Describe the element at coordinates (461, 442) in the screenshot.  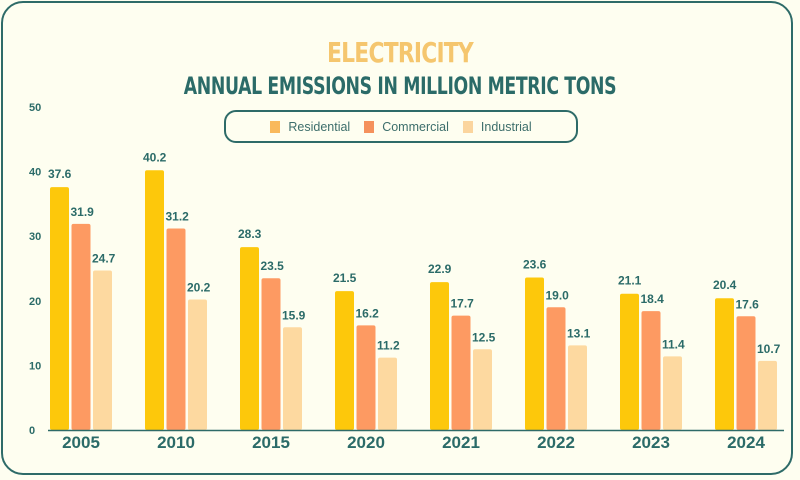
I see `x-tick-label: 2021` at that location.